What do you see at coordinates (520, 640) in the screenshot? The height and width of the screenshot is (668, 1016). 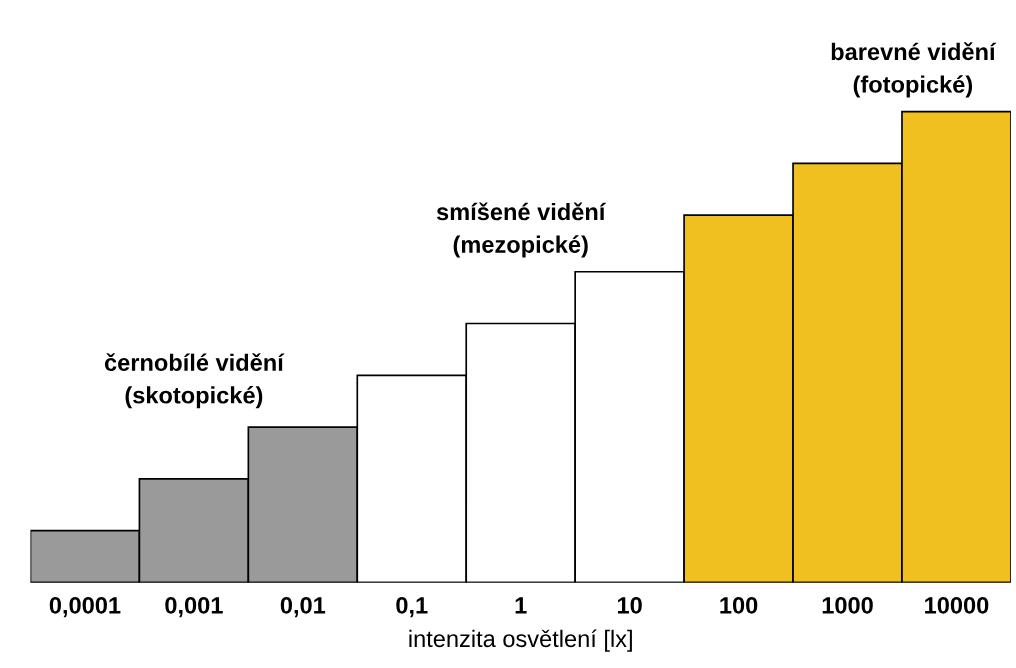 I see `x-axis-title: intenzita osvětlení [lx]` at bounding box center [520, 640].